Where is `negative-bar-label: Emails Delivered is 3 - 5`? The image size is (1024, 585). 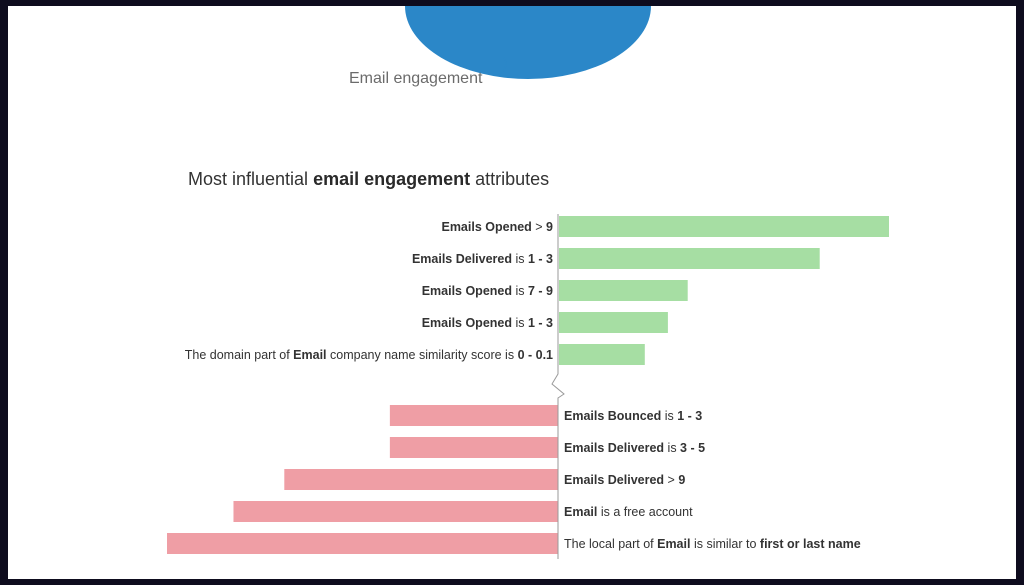 negative-bar-label: Emails Delivered is 3 - 5 is located at coordinates (635, 448).